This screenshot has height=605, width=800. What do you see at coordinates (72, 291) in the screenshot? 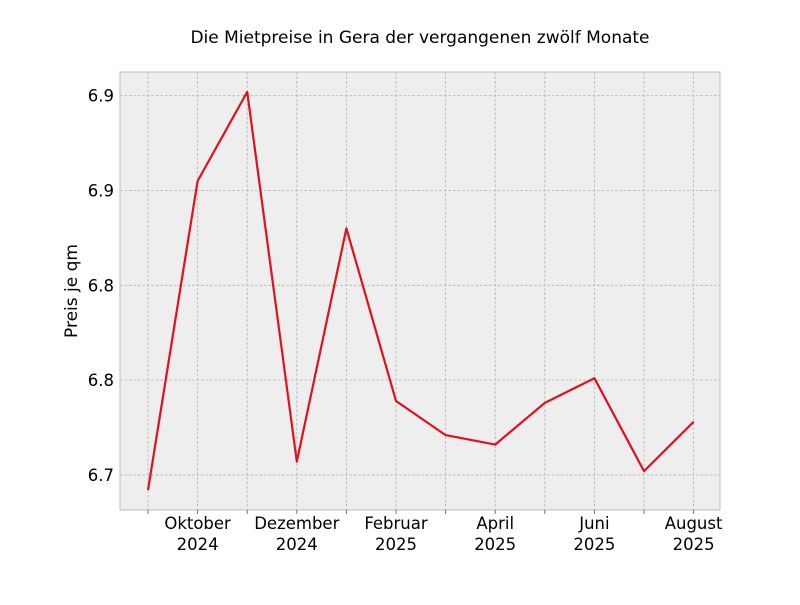
I see `y-axis-label: Preis je qm` at bounding box center [72, 291].